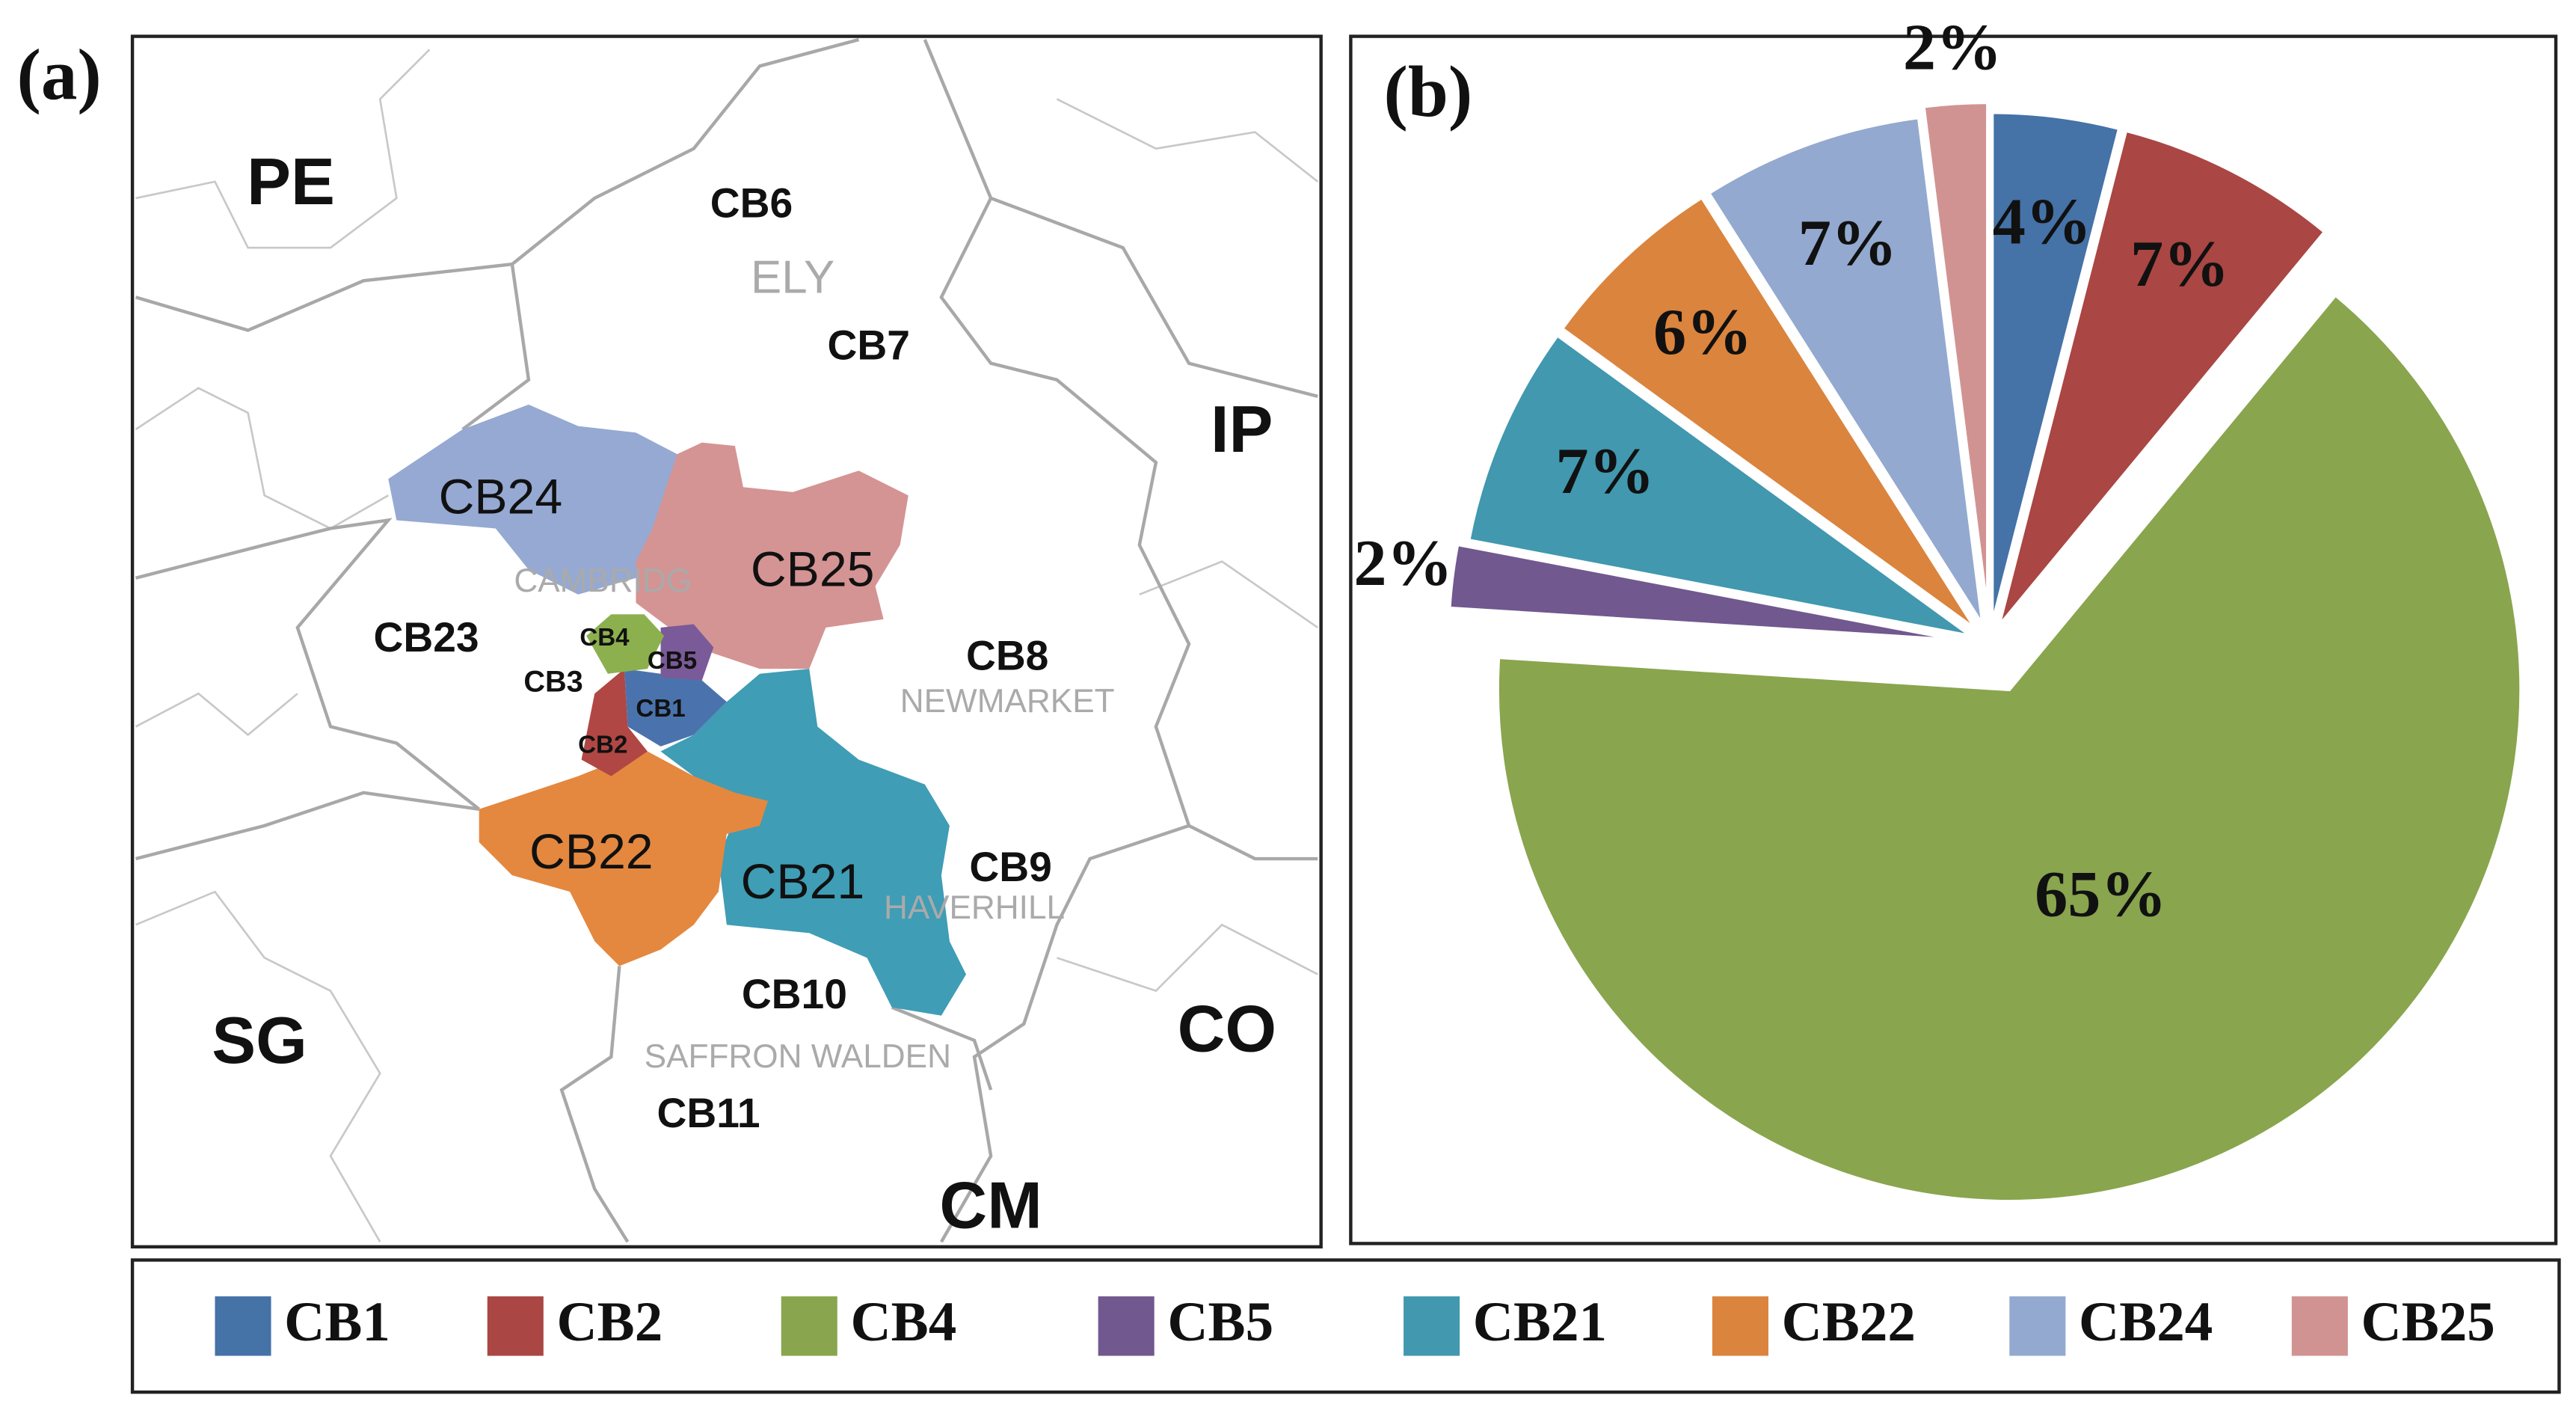 The height and width of the screenshot is (1407, 2576). Describe the element at coordinates (1428, 92) in the screenshot. I see `panel-label: (b)` at that location.